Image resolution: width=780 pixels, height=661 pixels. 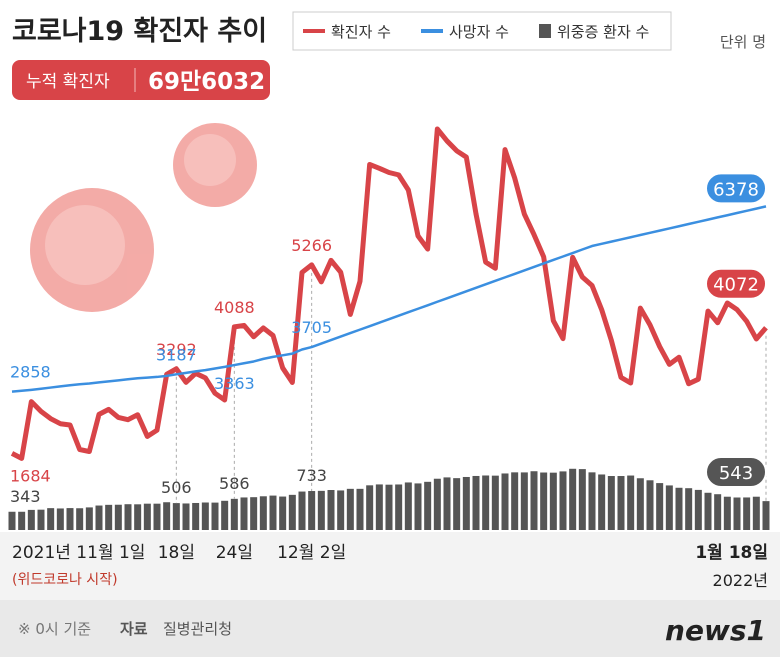 I want to click on total-label: 누적 확진자, so click(x=68, y=82).